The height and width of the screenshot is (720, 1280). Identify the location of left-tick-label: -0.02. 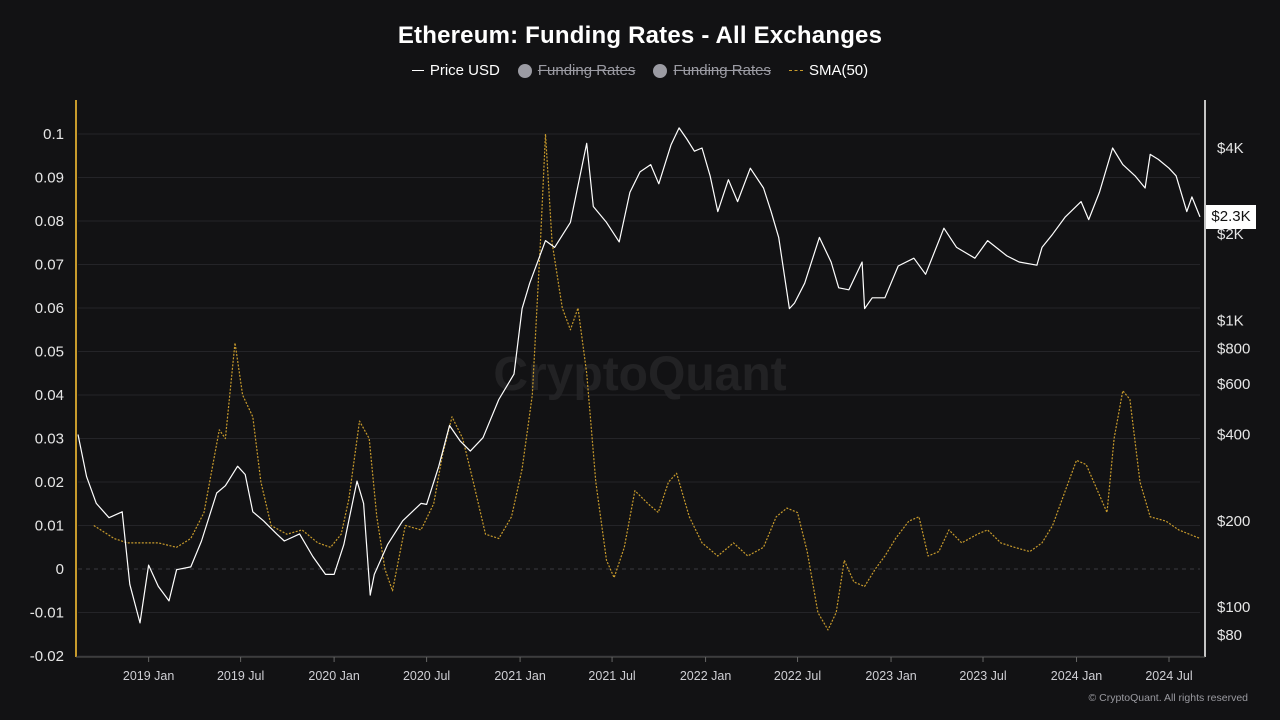
(47, 656).